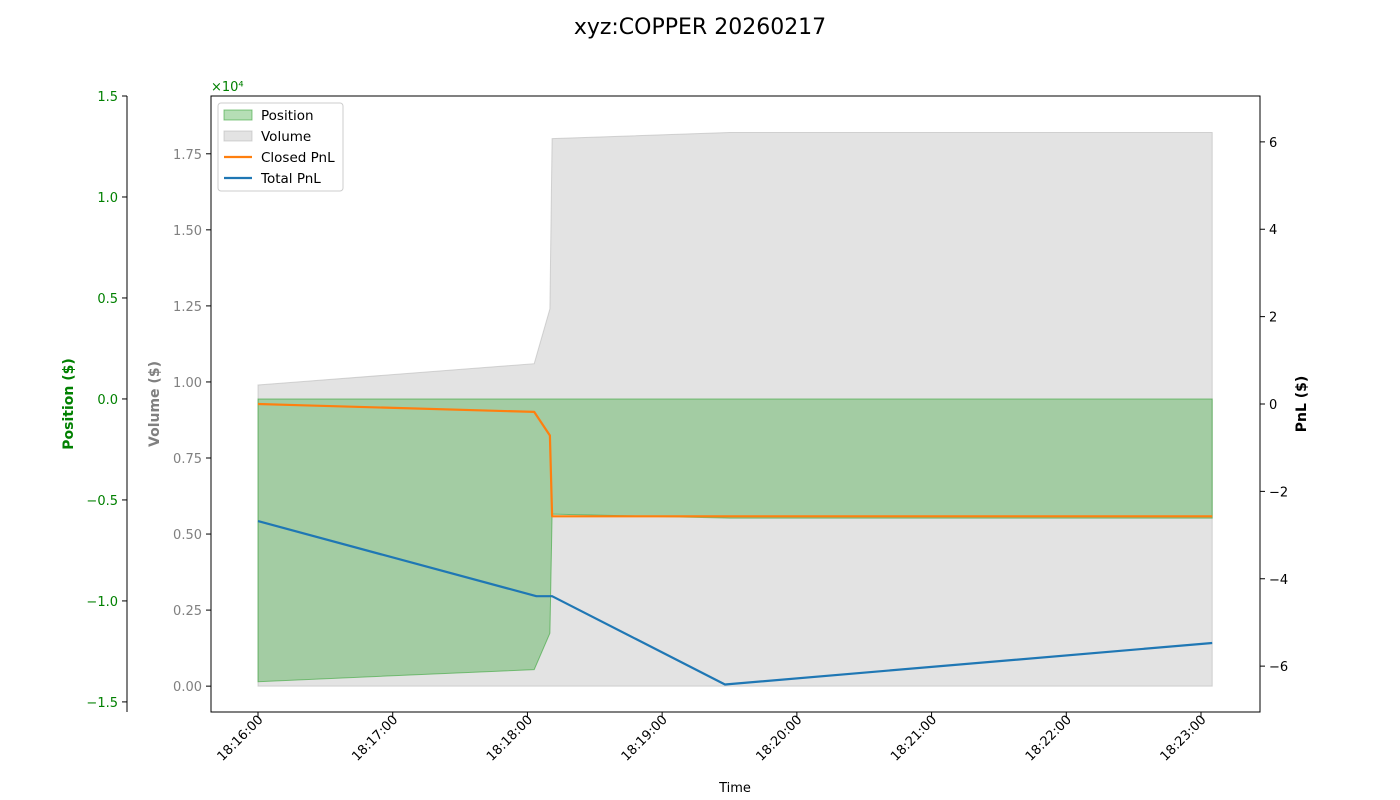  What do you see at coordinates (510, 739) in the screenshot?
I see `x-tick-label: 18:18:00` at bounding box center [510, 739].